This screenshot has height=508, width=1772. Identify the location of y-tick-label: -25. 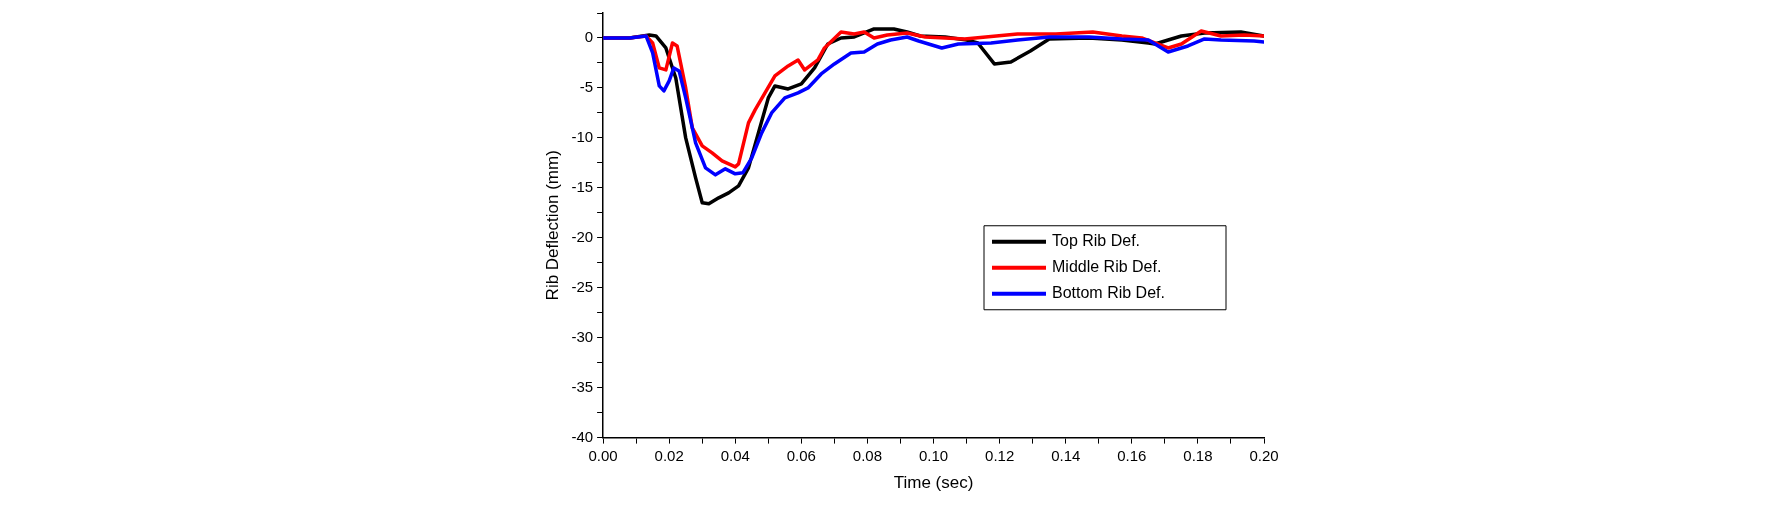
(582, 286).